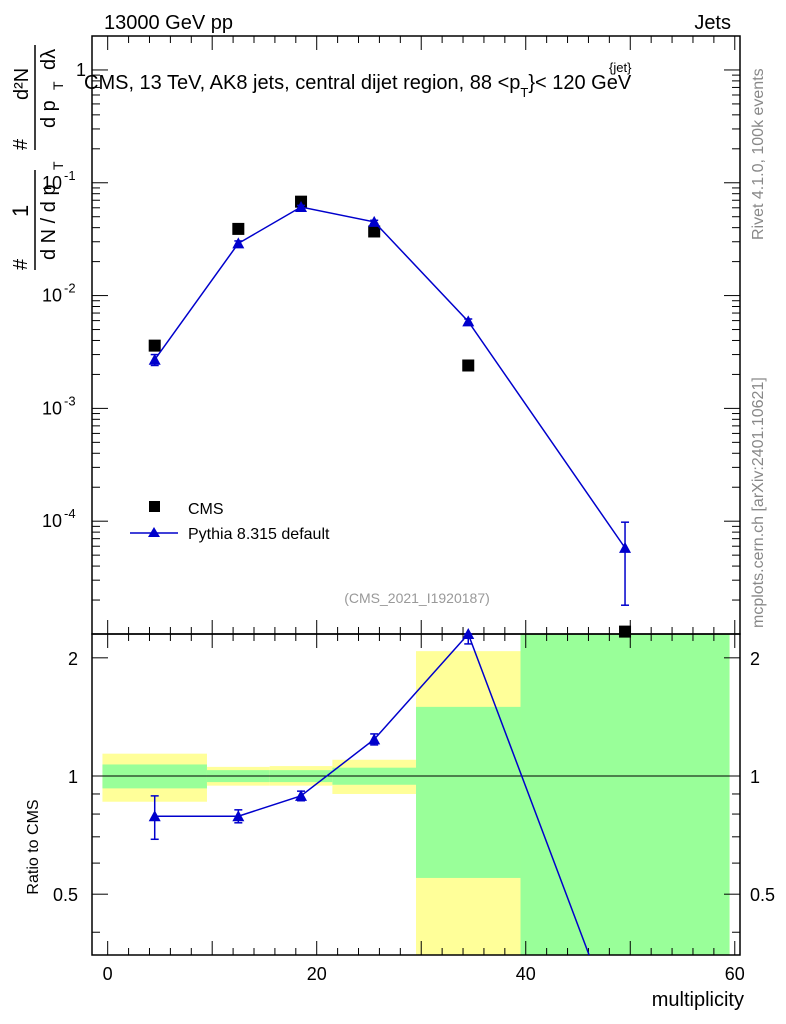  What do you see at coordinates (317, 974) in the screenshot?
I see `xtick-label-1: 20` at bounding box center [317, 974].